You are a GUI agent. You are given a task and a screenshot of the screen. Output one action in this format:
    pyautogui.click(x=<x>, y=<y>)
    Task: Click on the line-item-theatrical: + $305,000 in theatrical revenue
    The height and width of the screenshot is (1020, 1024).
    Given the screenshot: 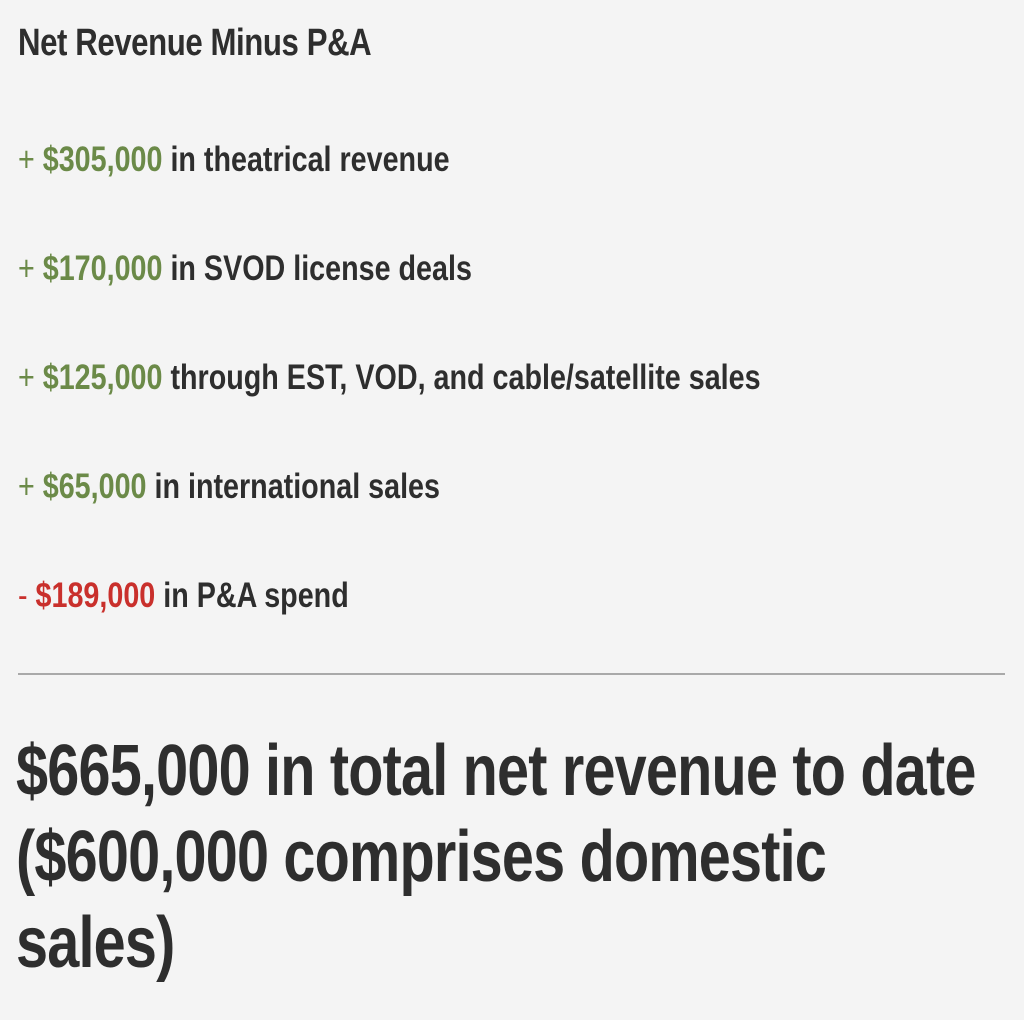 What is the action you would take?
    pyautogui.click(x=234, y=160)
    